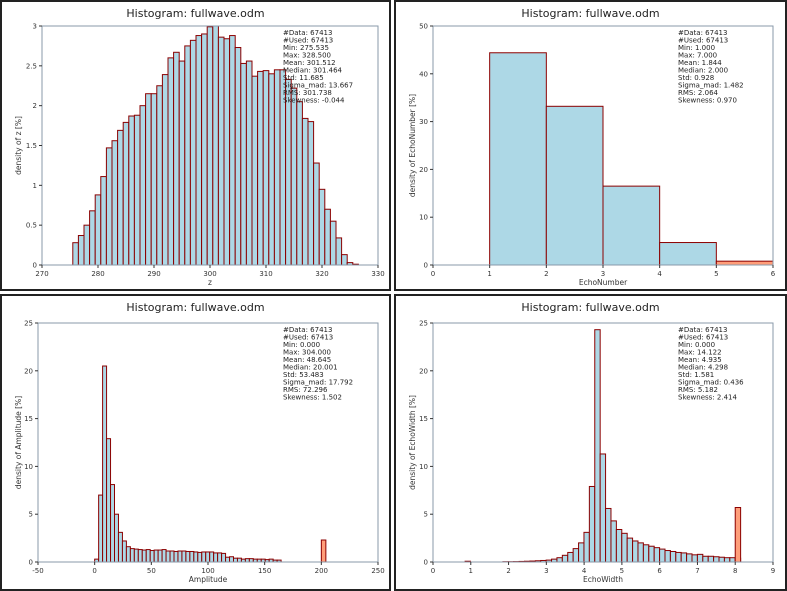 The image size is (787, 591). I want to click on y-tick-label: 25, so click(28, 324).